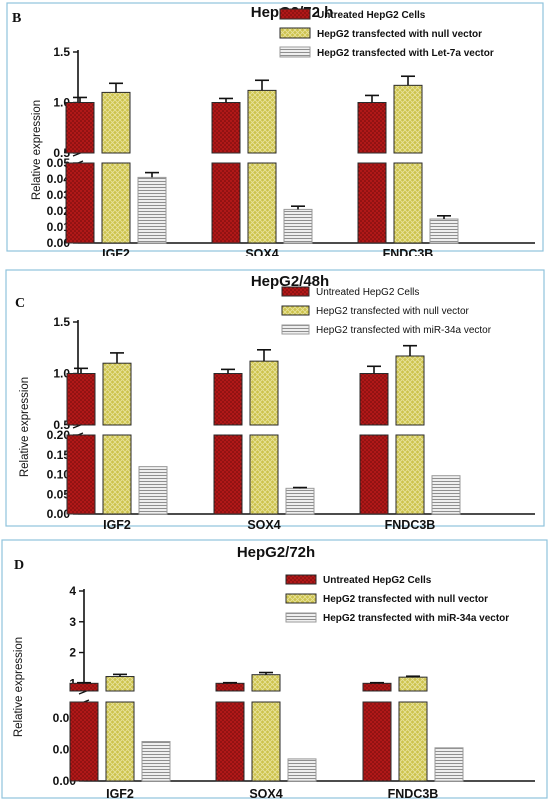 The height and width of the screenshot is (802, 550). What do you see at coordinates (20, 303) in the screenshot?
I see `panel-letter: C` at bounding box center [20, 303].